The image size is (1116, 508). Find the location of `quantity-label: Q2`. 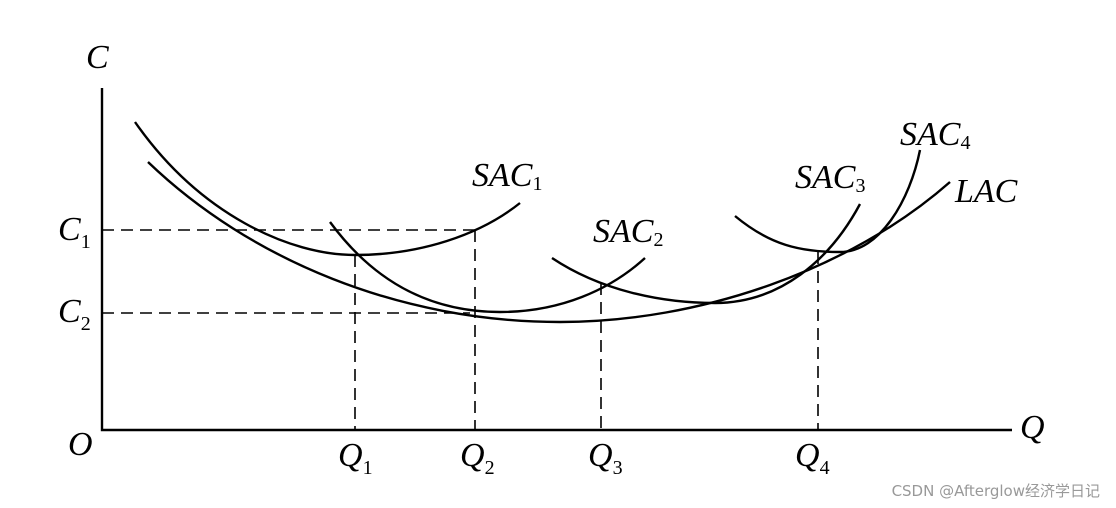

quantity-label: Q2 is located at coordinates (477, 458).